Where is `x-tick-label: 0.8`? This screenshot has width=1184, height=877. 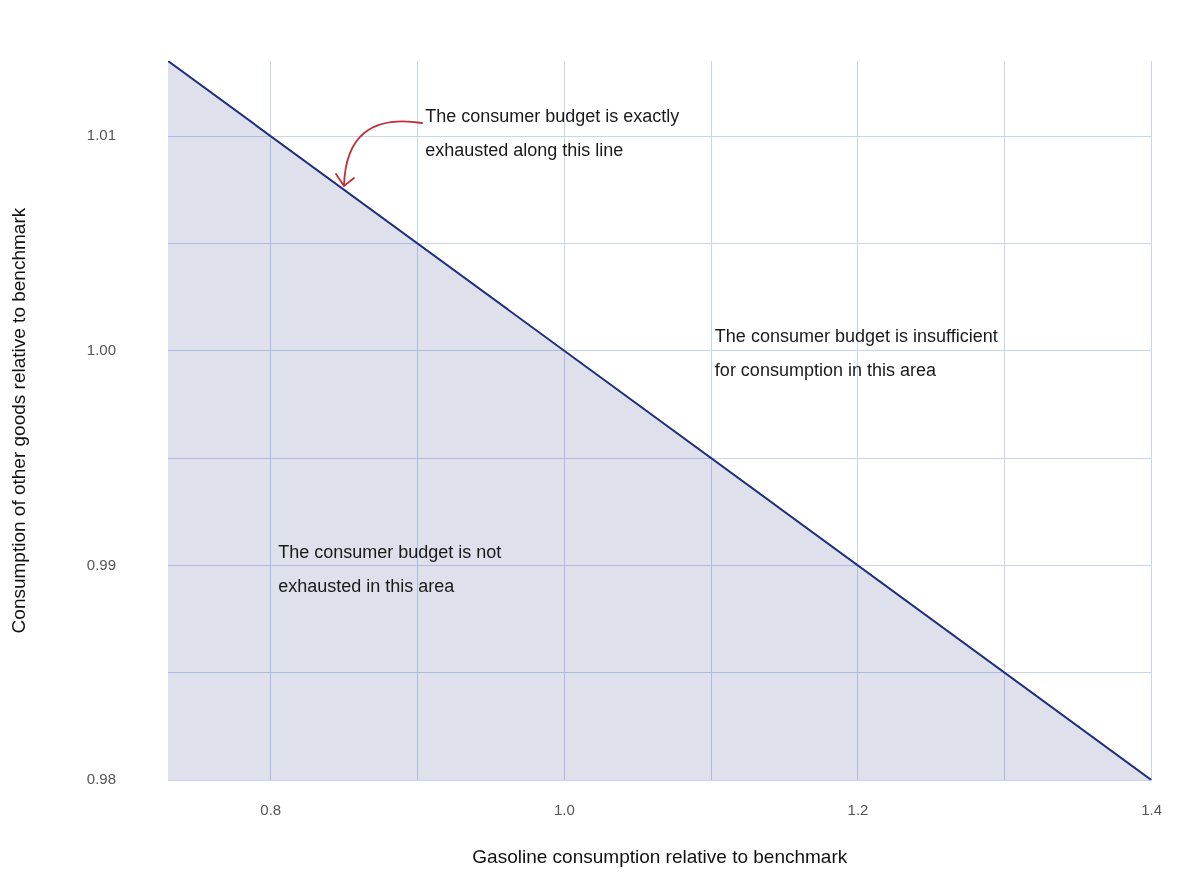 x-tick-label: 0.8 is located at coordinates (271, 810).